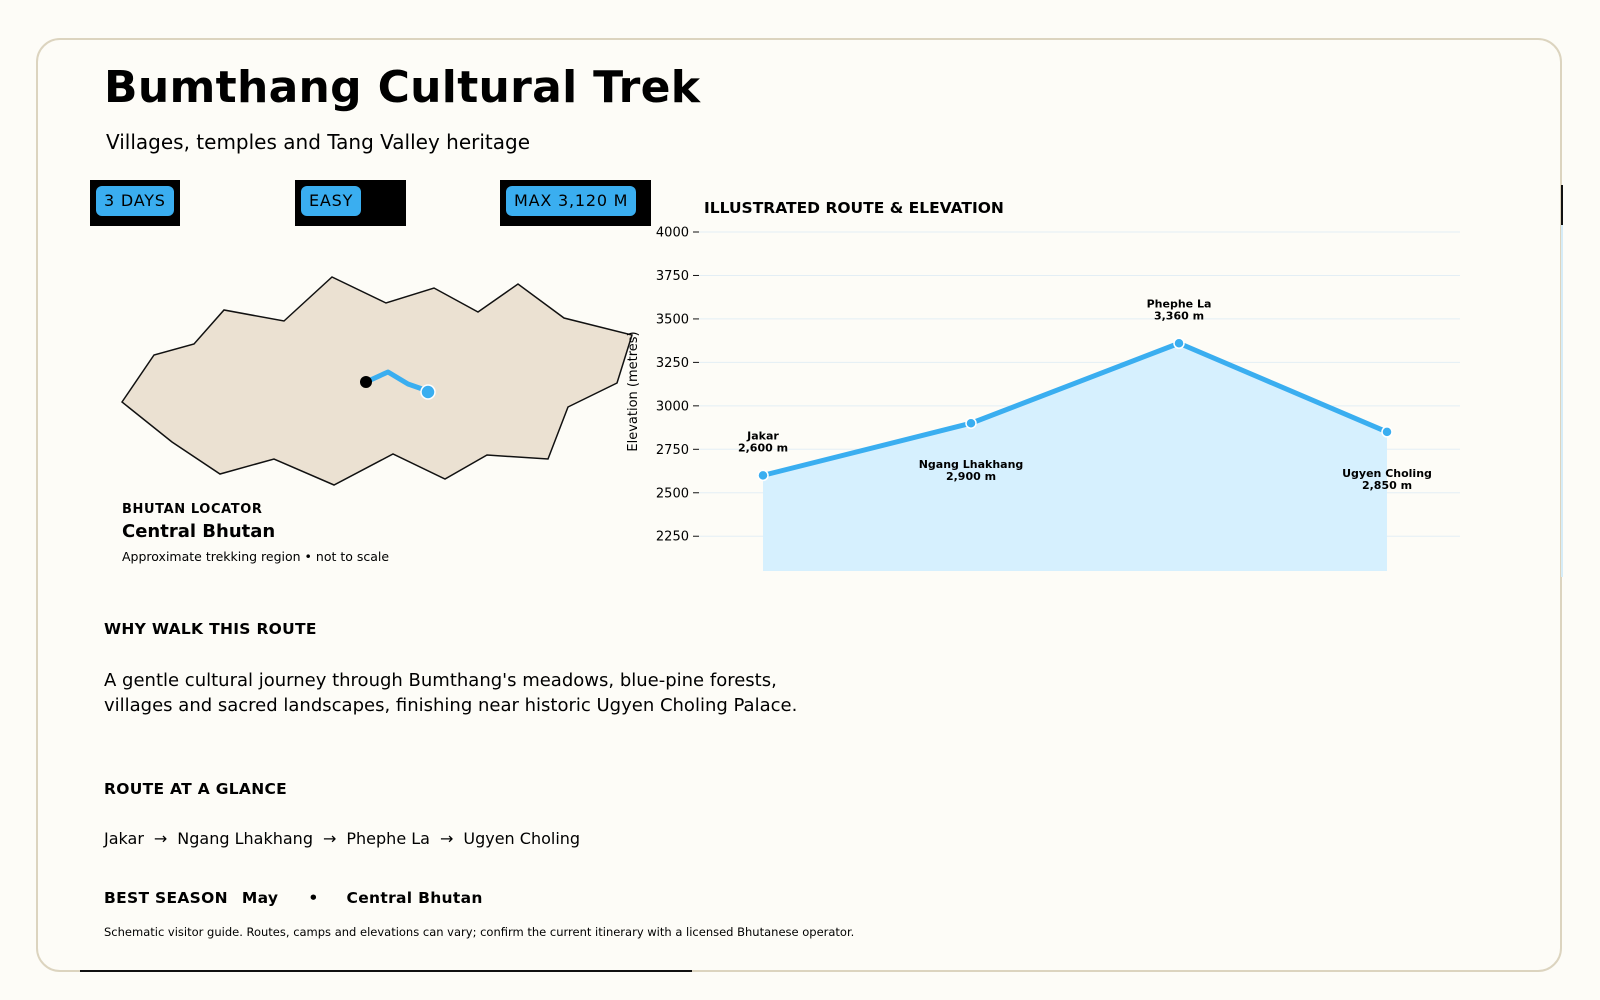 The height and width of the screenshot is (1000, 1600). What do you see at coordinates (414, 898) in the screenshot?
I see `season-region: Central Bhutan` at bounding box center [414, 898].